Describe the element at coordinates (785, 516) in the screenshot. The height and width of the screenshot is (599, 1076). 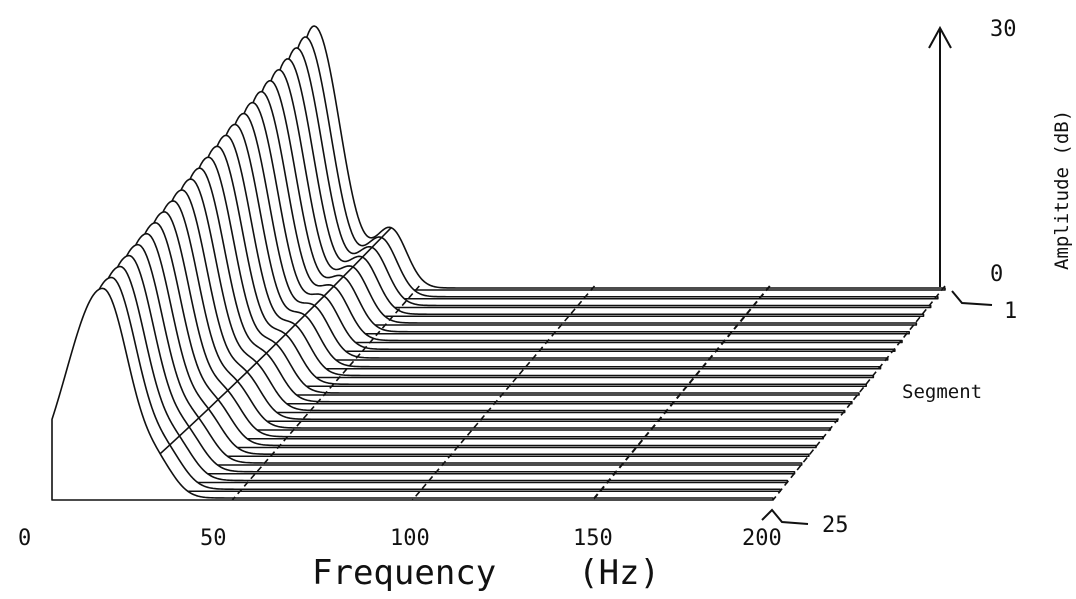
I see `segment-last-marker` at that location.